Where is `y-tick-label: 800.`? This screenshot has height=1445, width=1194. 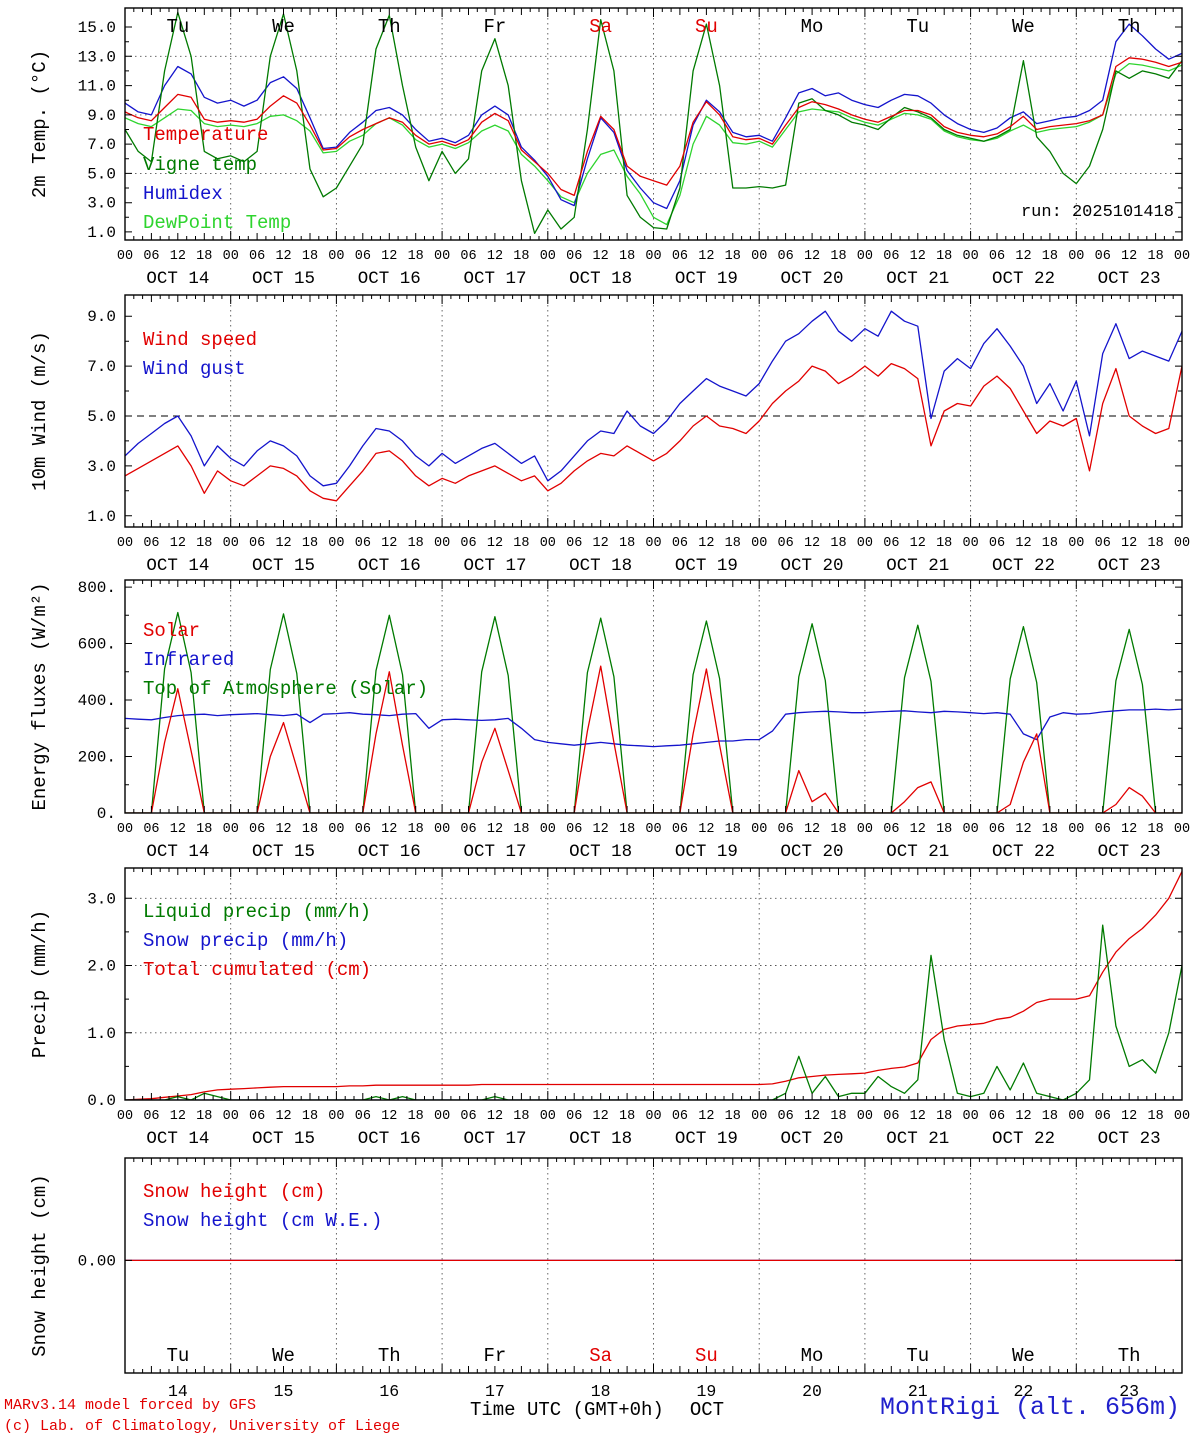
y-tick-label: 800. is located at coordinates (97, 588).